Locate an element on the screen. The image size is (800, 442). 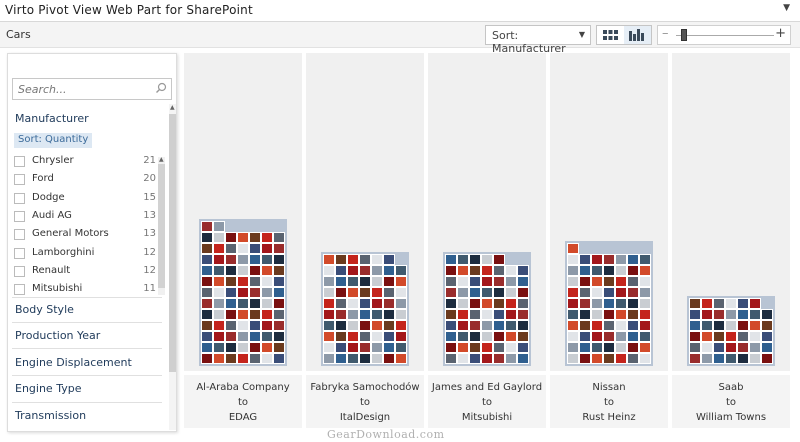
list-item: Dodge 15 is located at coordinates (88, 198).